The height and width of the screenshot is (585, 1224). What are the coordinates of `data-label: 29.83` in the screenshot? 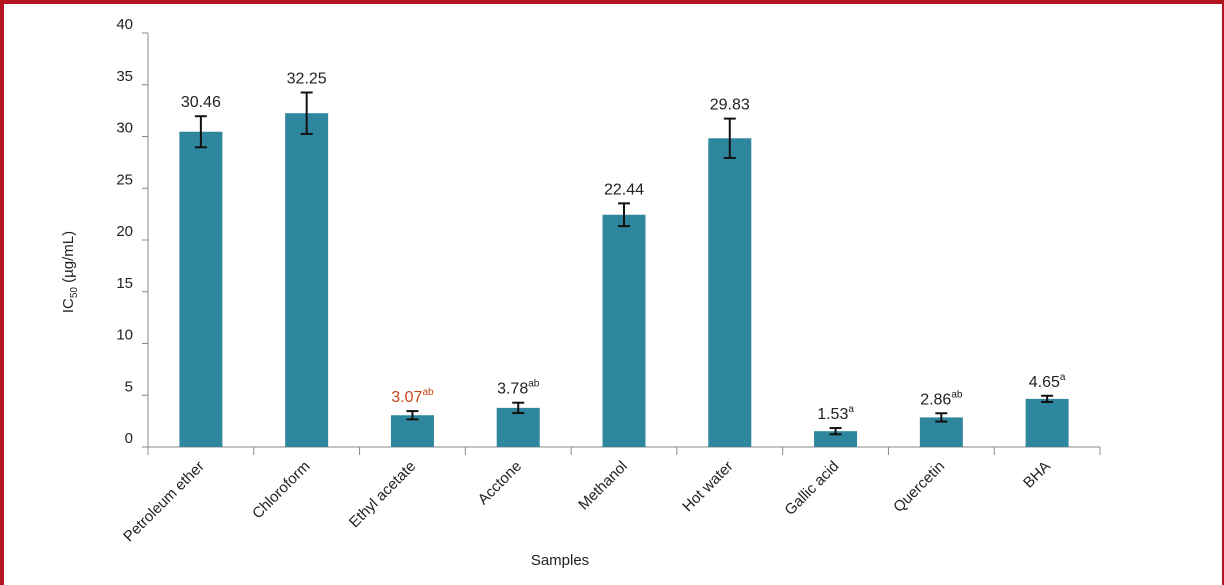 It's located at (730, 105).